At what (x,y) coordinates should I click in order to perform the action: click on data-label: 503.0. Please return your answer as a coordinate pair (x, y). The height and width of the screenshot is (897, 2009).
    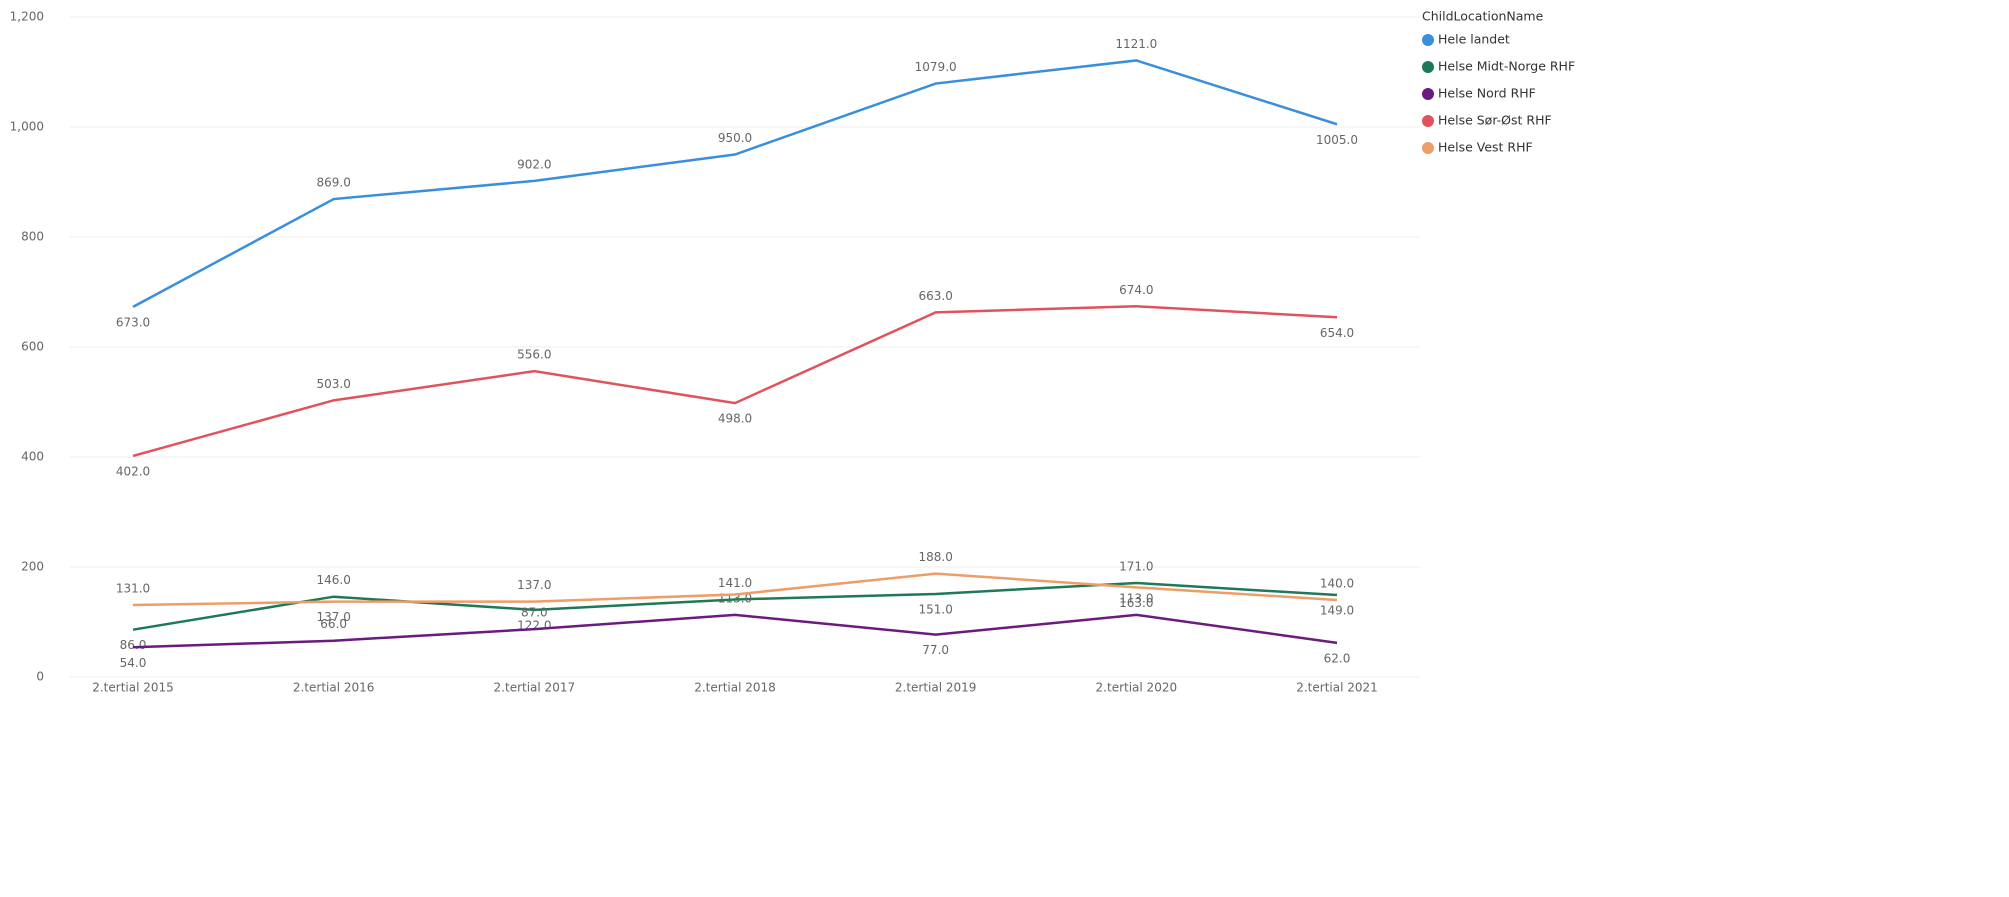
    Looking at the image, I should click on (333, 384).